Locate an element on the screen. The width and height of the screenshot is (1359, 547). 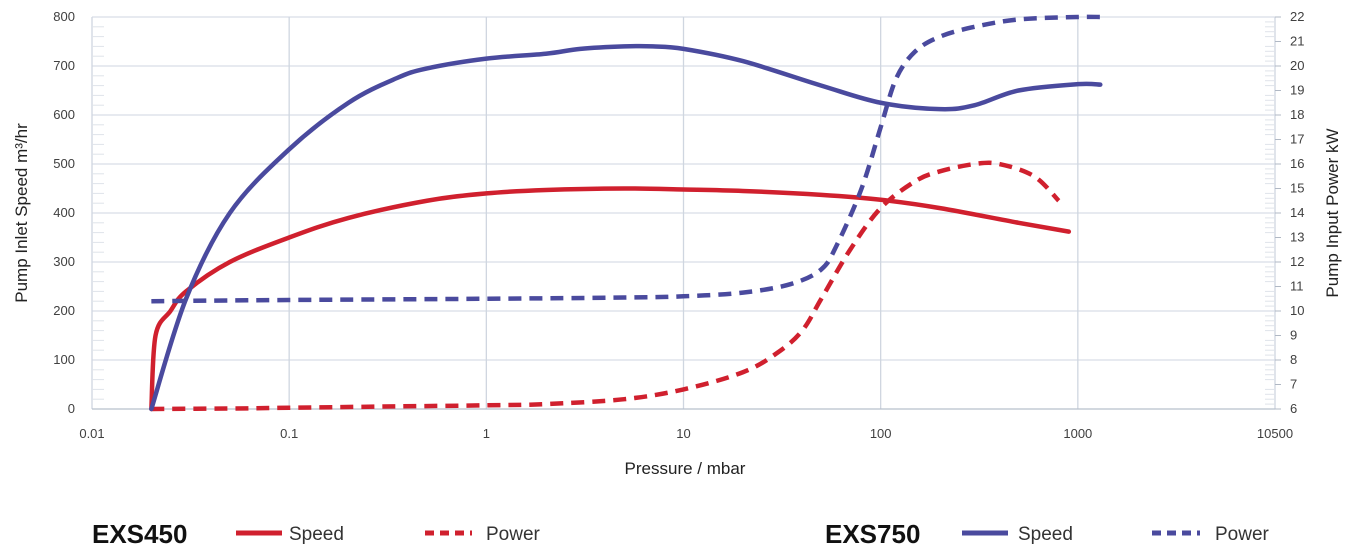
y-tick-label-left: 0 is located at coordinates (71, 408).